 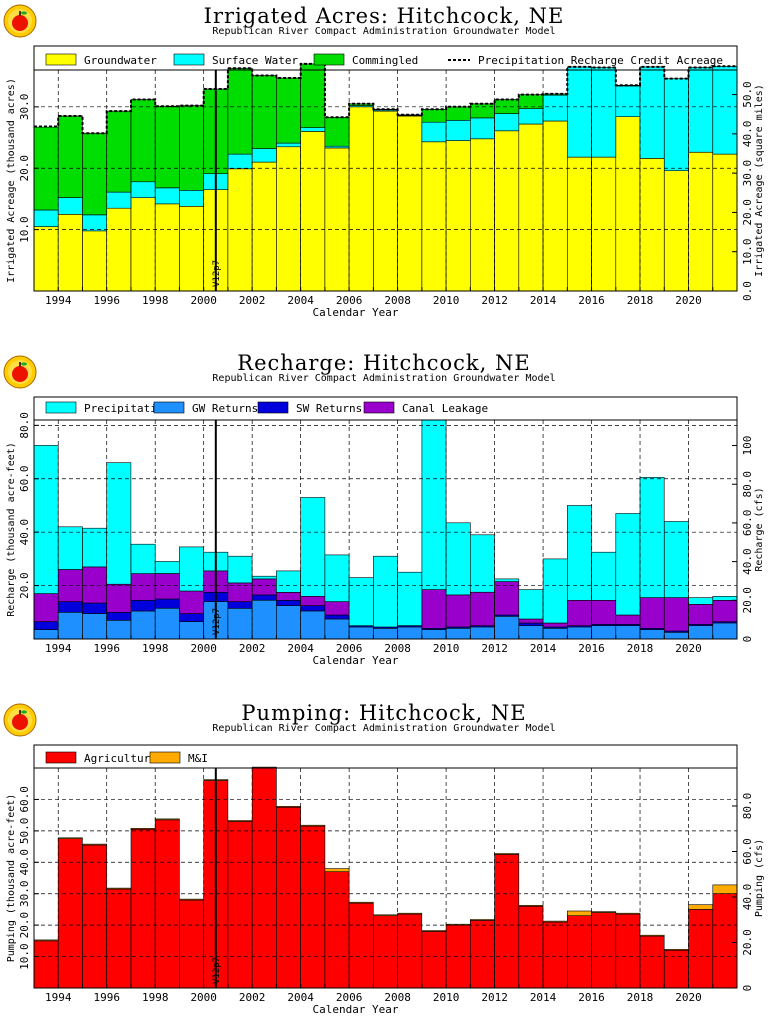 What do you see at coordinates (494, 300) in the screenshot?
I see `x-tick-label: 2012` at bounding box center [494, 300].